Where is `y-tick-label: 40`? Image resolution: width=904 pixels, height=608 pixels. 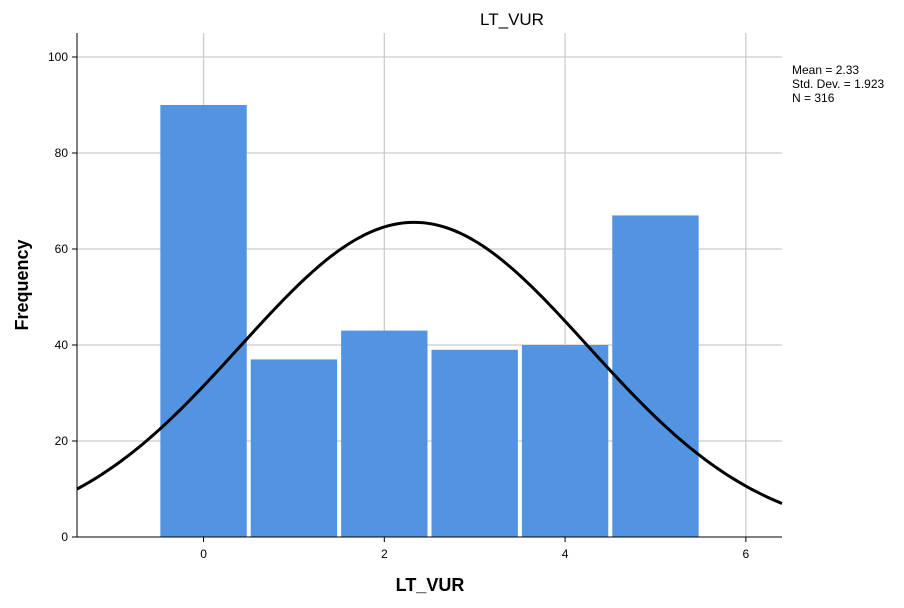 y-tick-label: 40 is located at coordinates (62, 345).